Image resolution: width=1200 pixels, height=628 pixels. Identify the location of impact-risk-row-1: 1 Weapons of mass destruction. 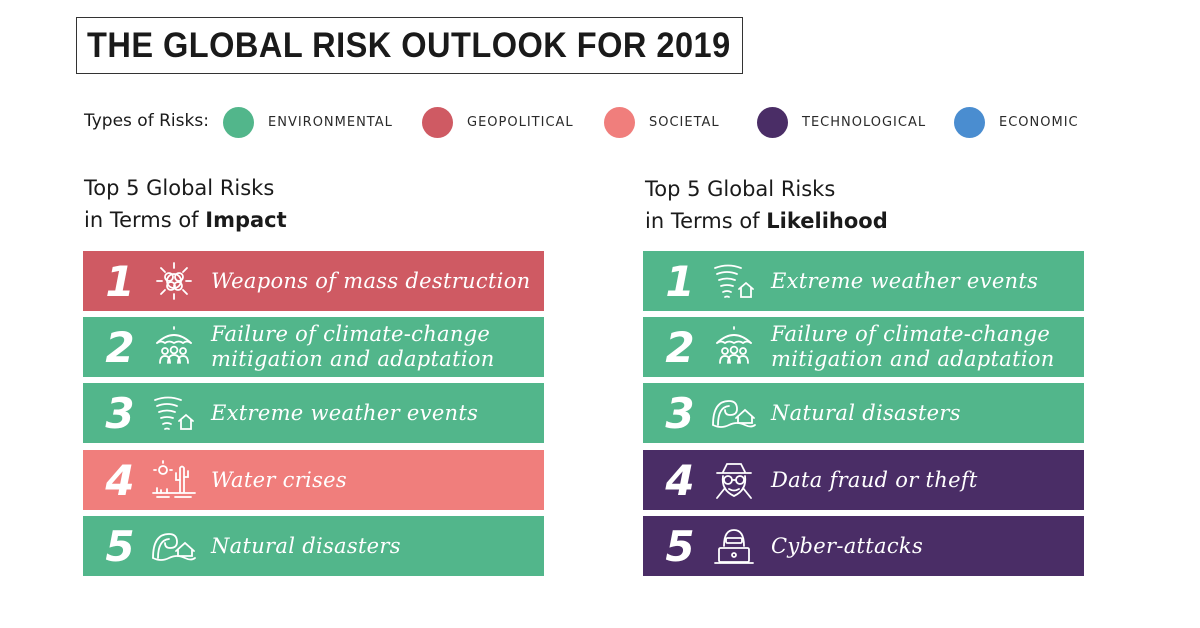
(313, 281).